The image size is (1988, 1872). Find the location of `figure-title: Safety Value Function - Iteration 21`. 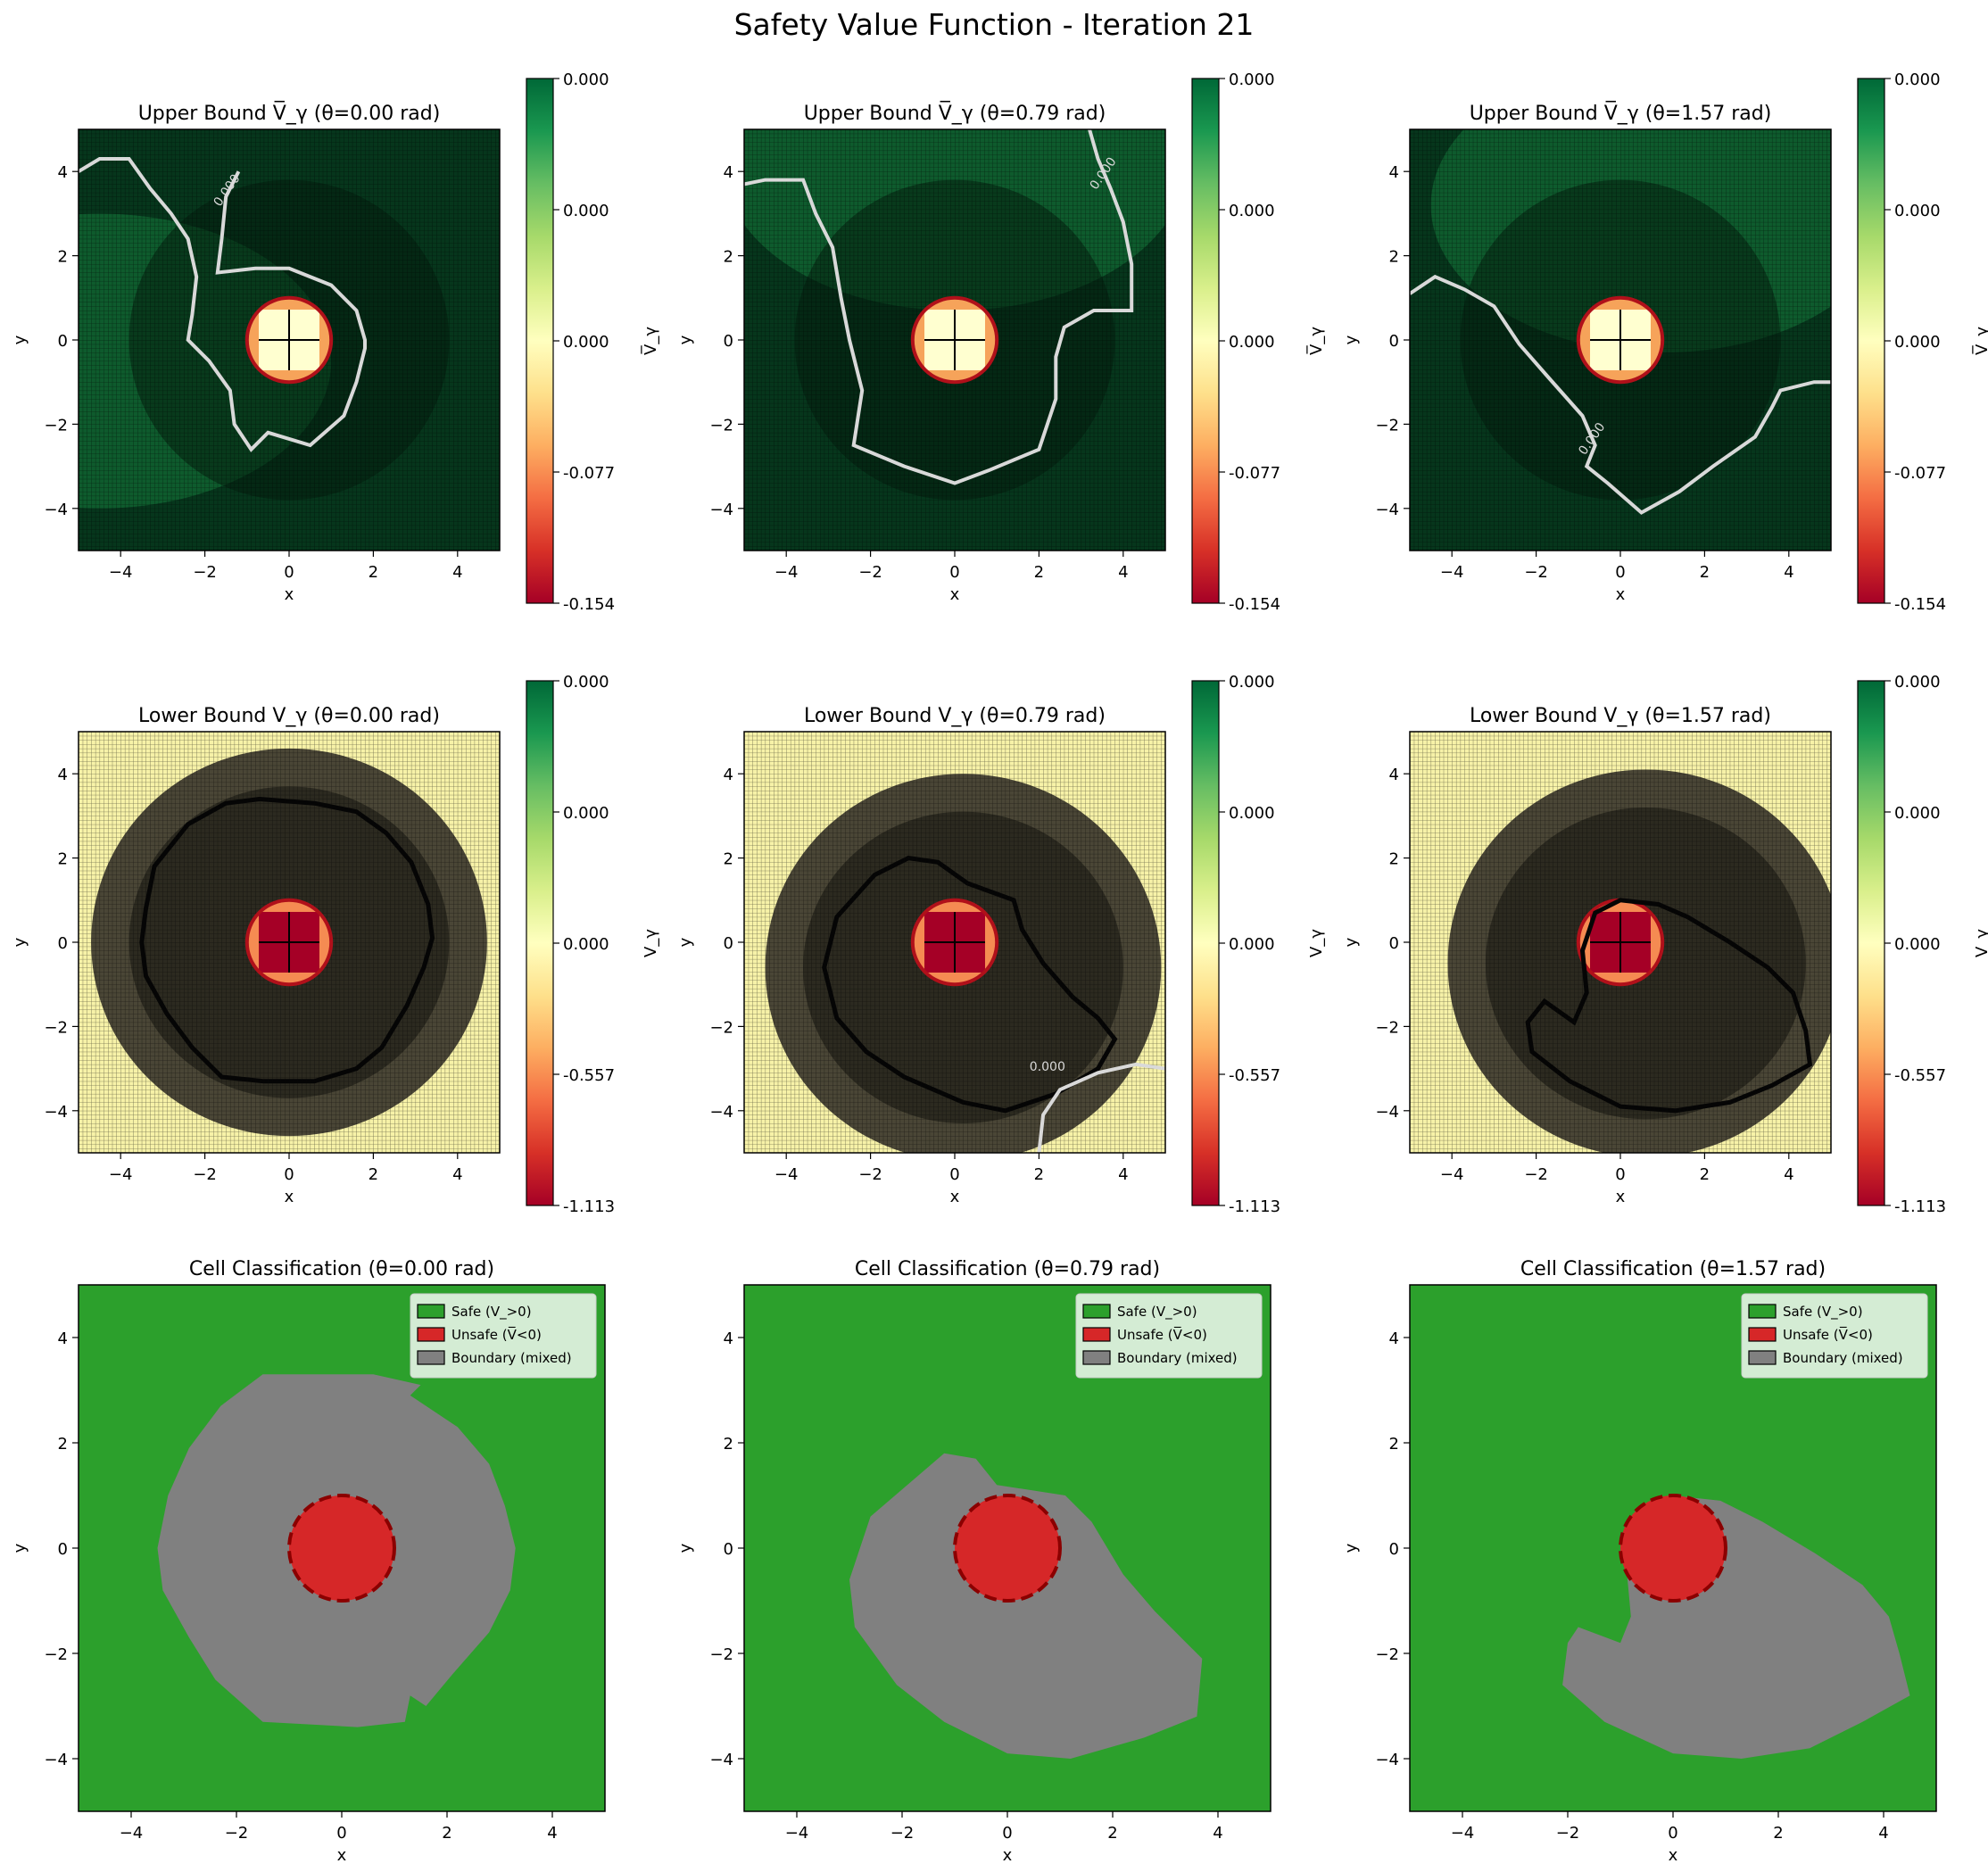

figure-title: Safety Value Function - Iteration 21 is located at coordinates (994, 24).